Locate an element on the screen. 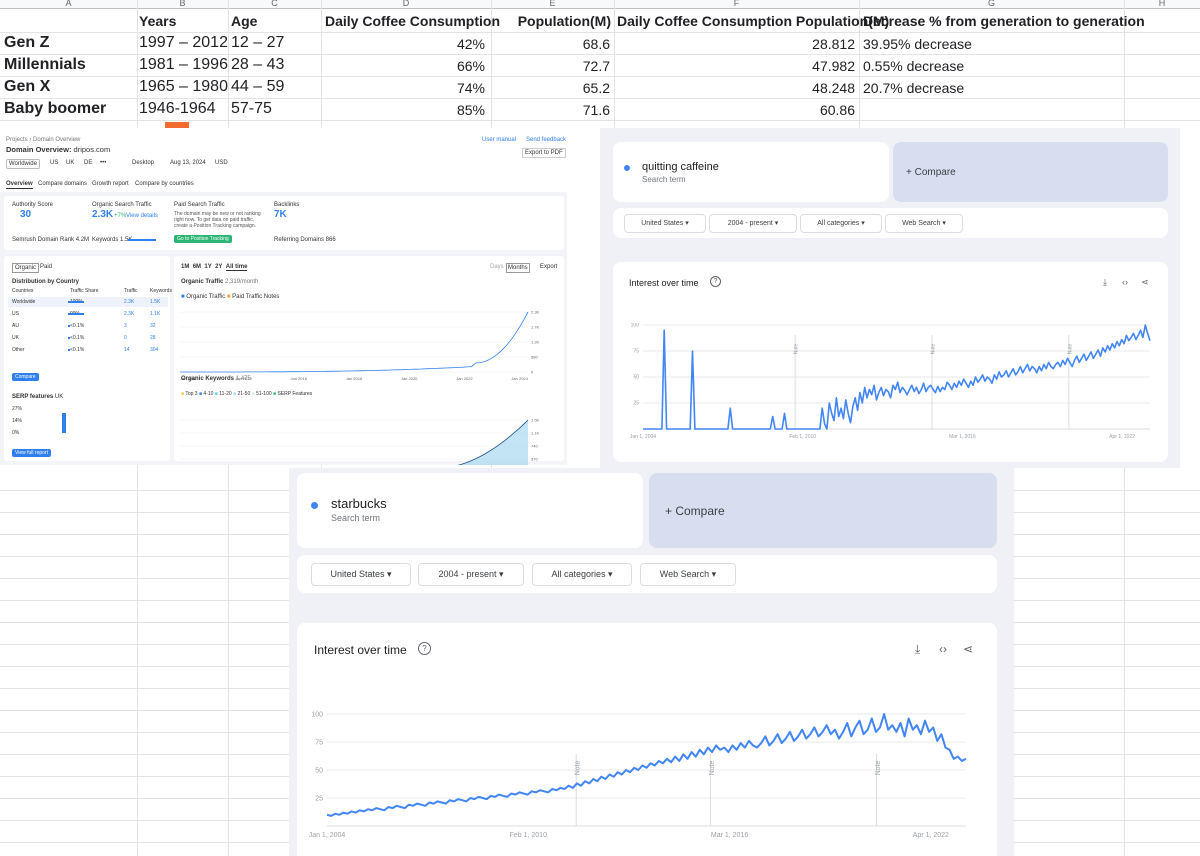 The image size is (1200, 856). filter-uk: UK is located at coordinates (70, 163).